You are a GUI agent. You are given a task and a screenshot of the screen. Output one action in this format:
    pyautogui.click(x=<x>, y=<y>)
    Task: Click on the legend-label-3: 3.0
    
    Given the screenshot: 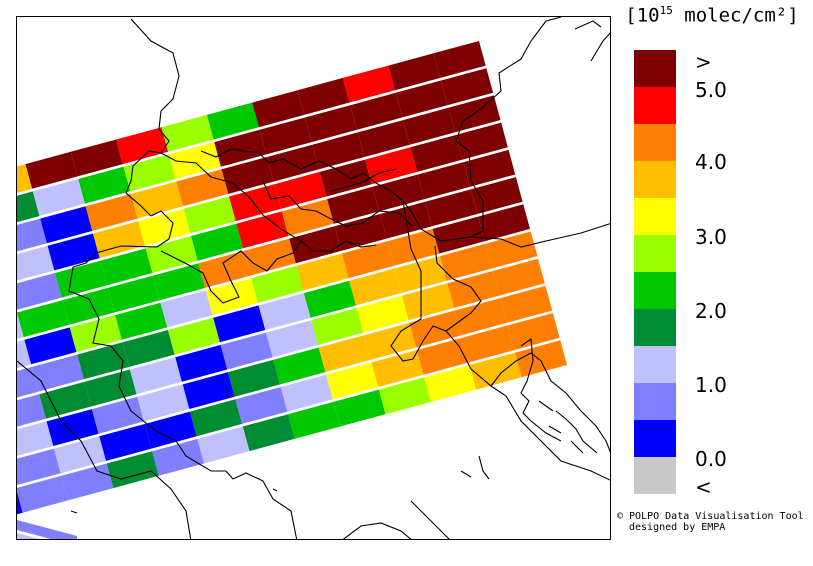 What is the action you would take?
    pyautogui.click(x=711, y=237)
    